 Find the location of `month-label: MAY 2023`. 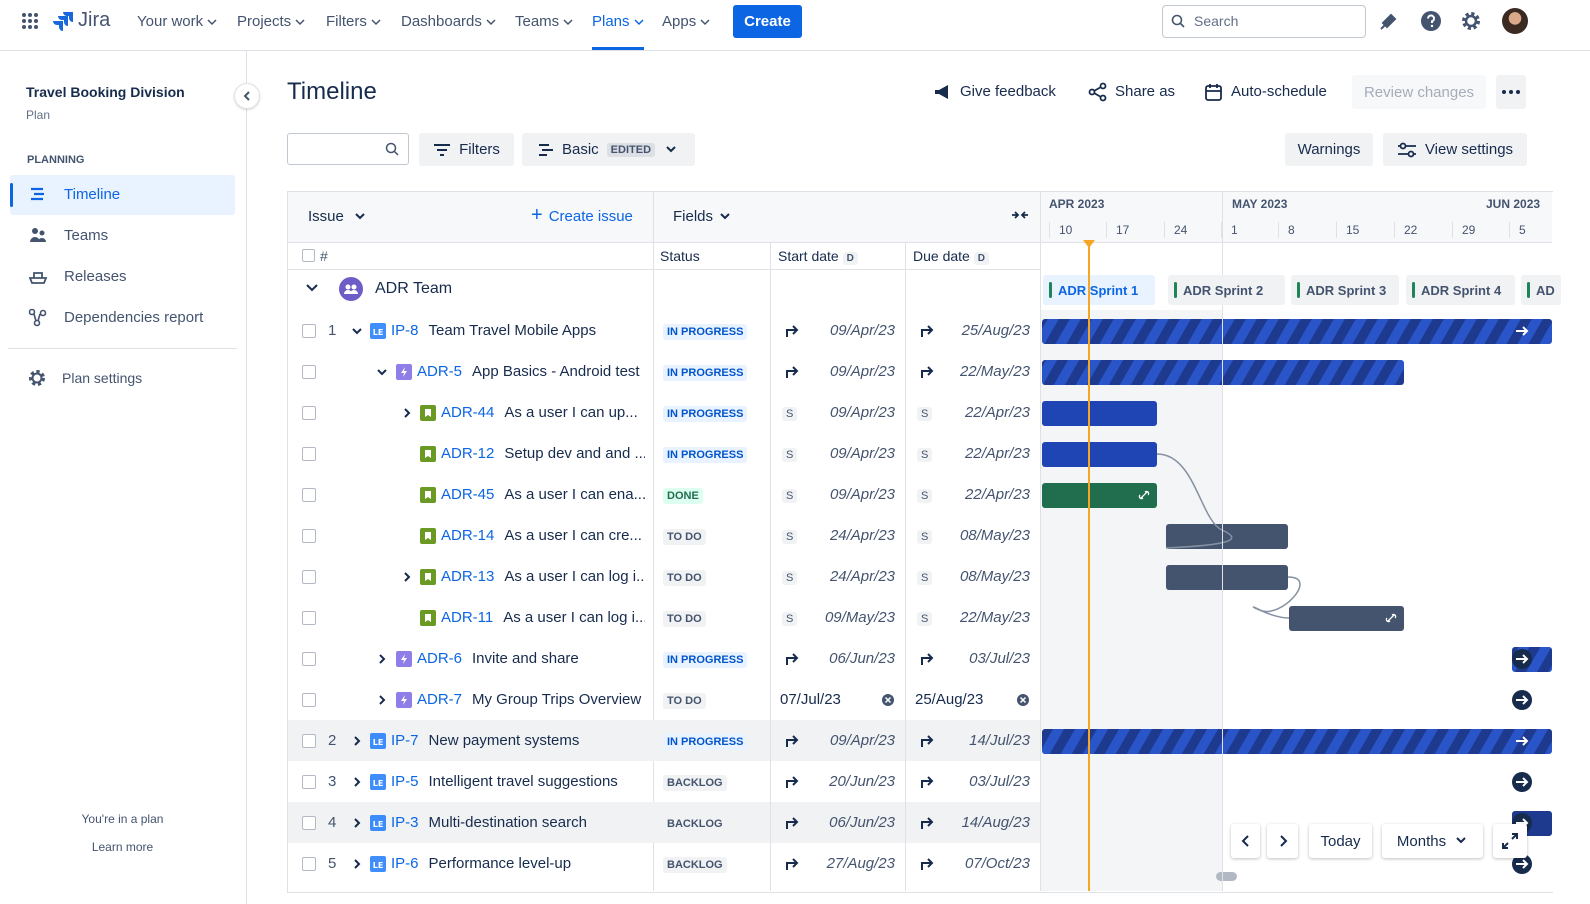

month-label: MAY 2023 is located at coordinates (1260, 204).